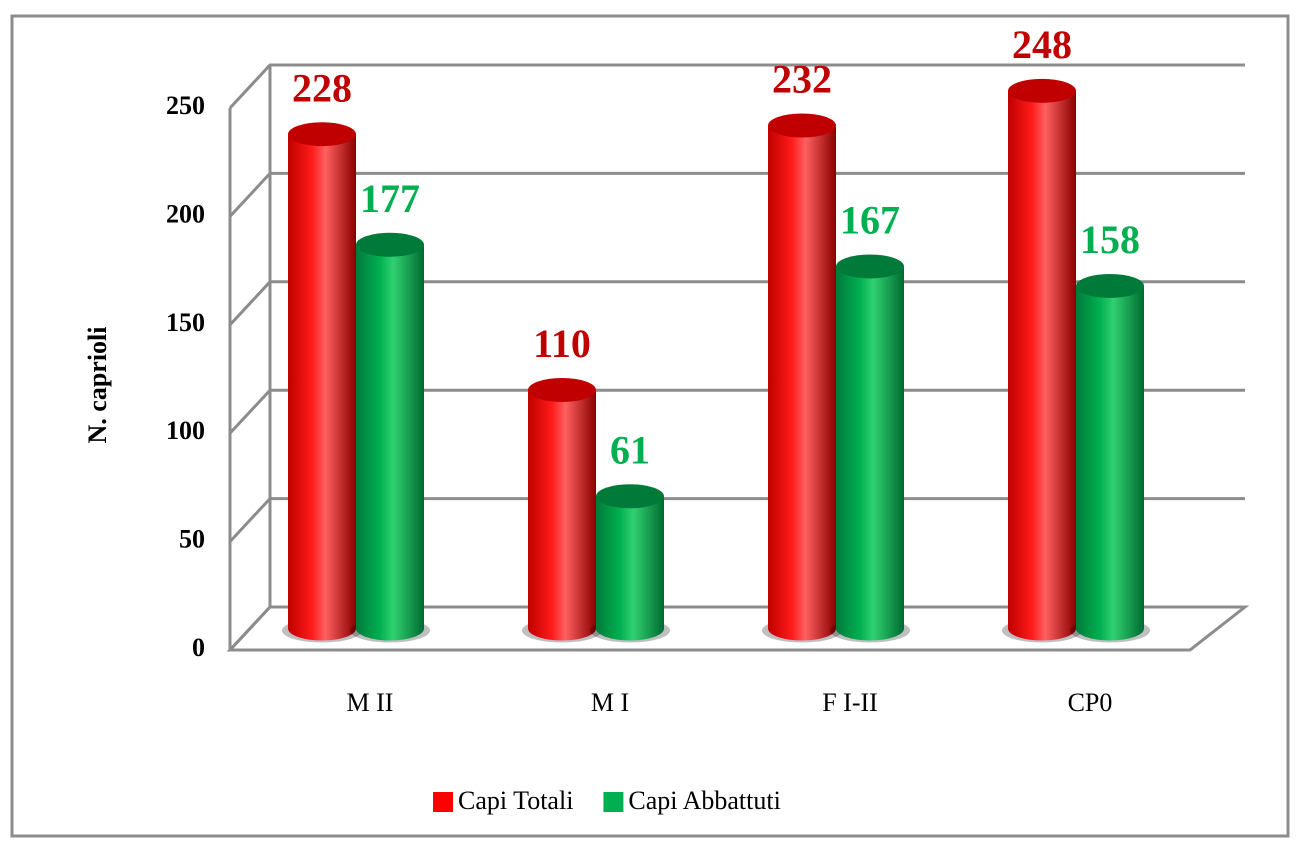 The width and height of the screenshot is (1296, 843). I want to click on value-label: 228, so click(322, 87).